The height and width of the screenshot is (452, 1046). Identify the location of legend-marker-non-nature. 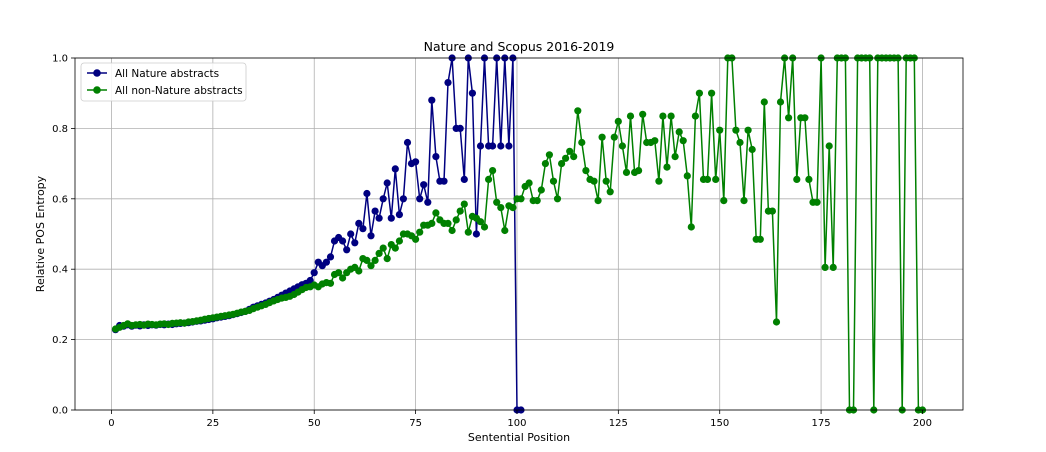
(97, 90).